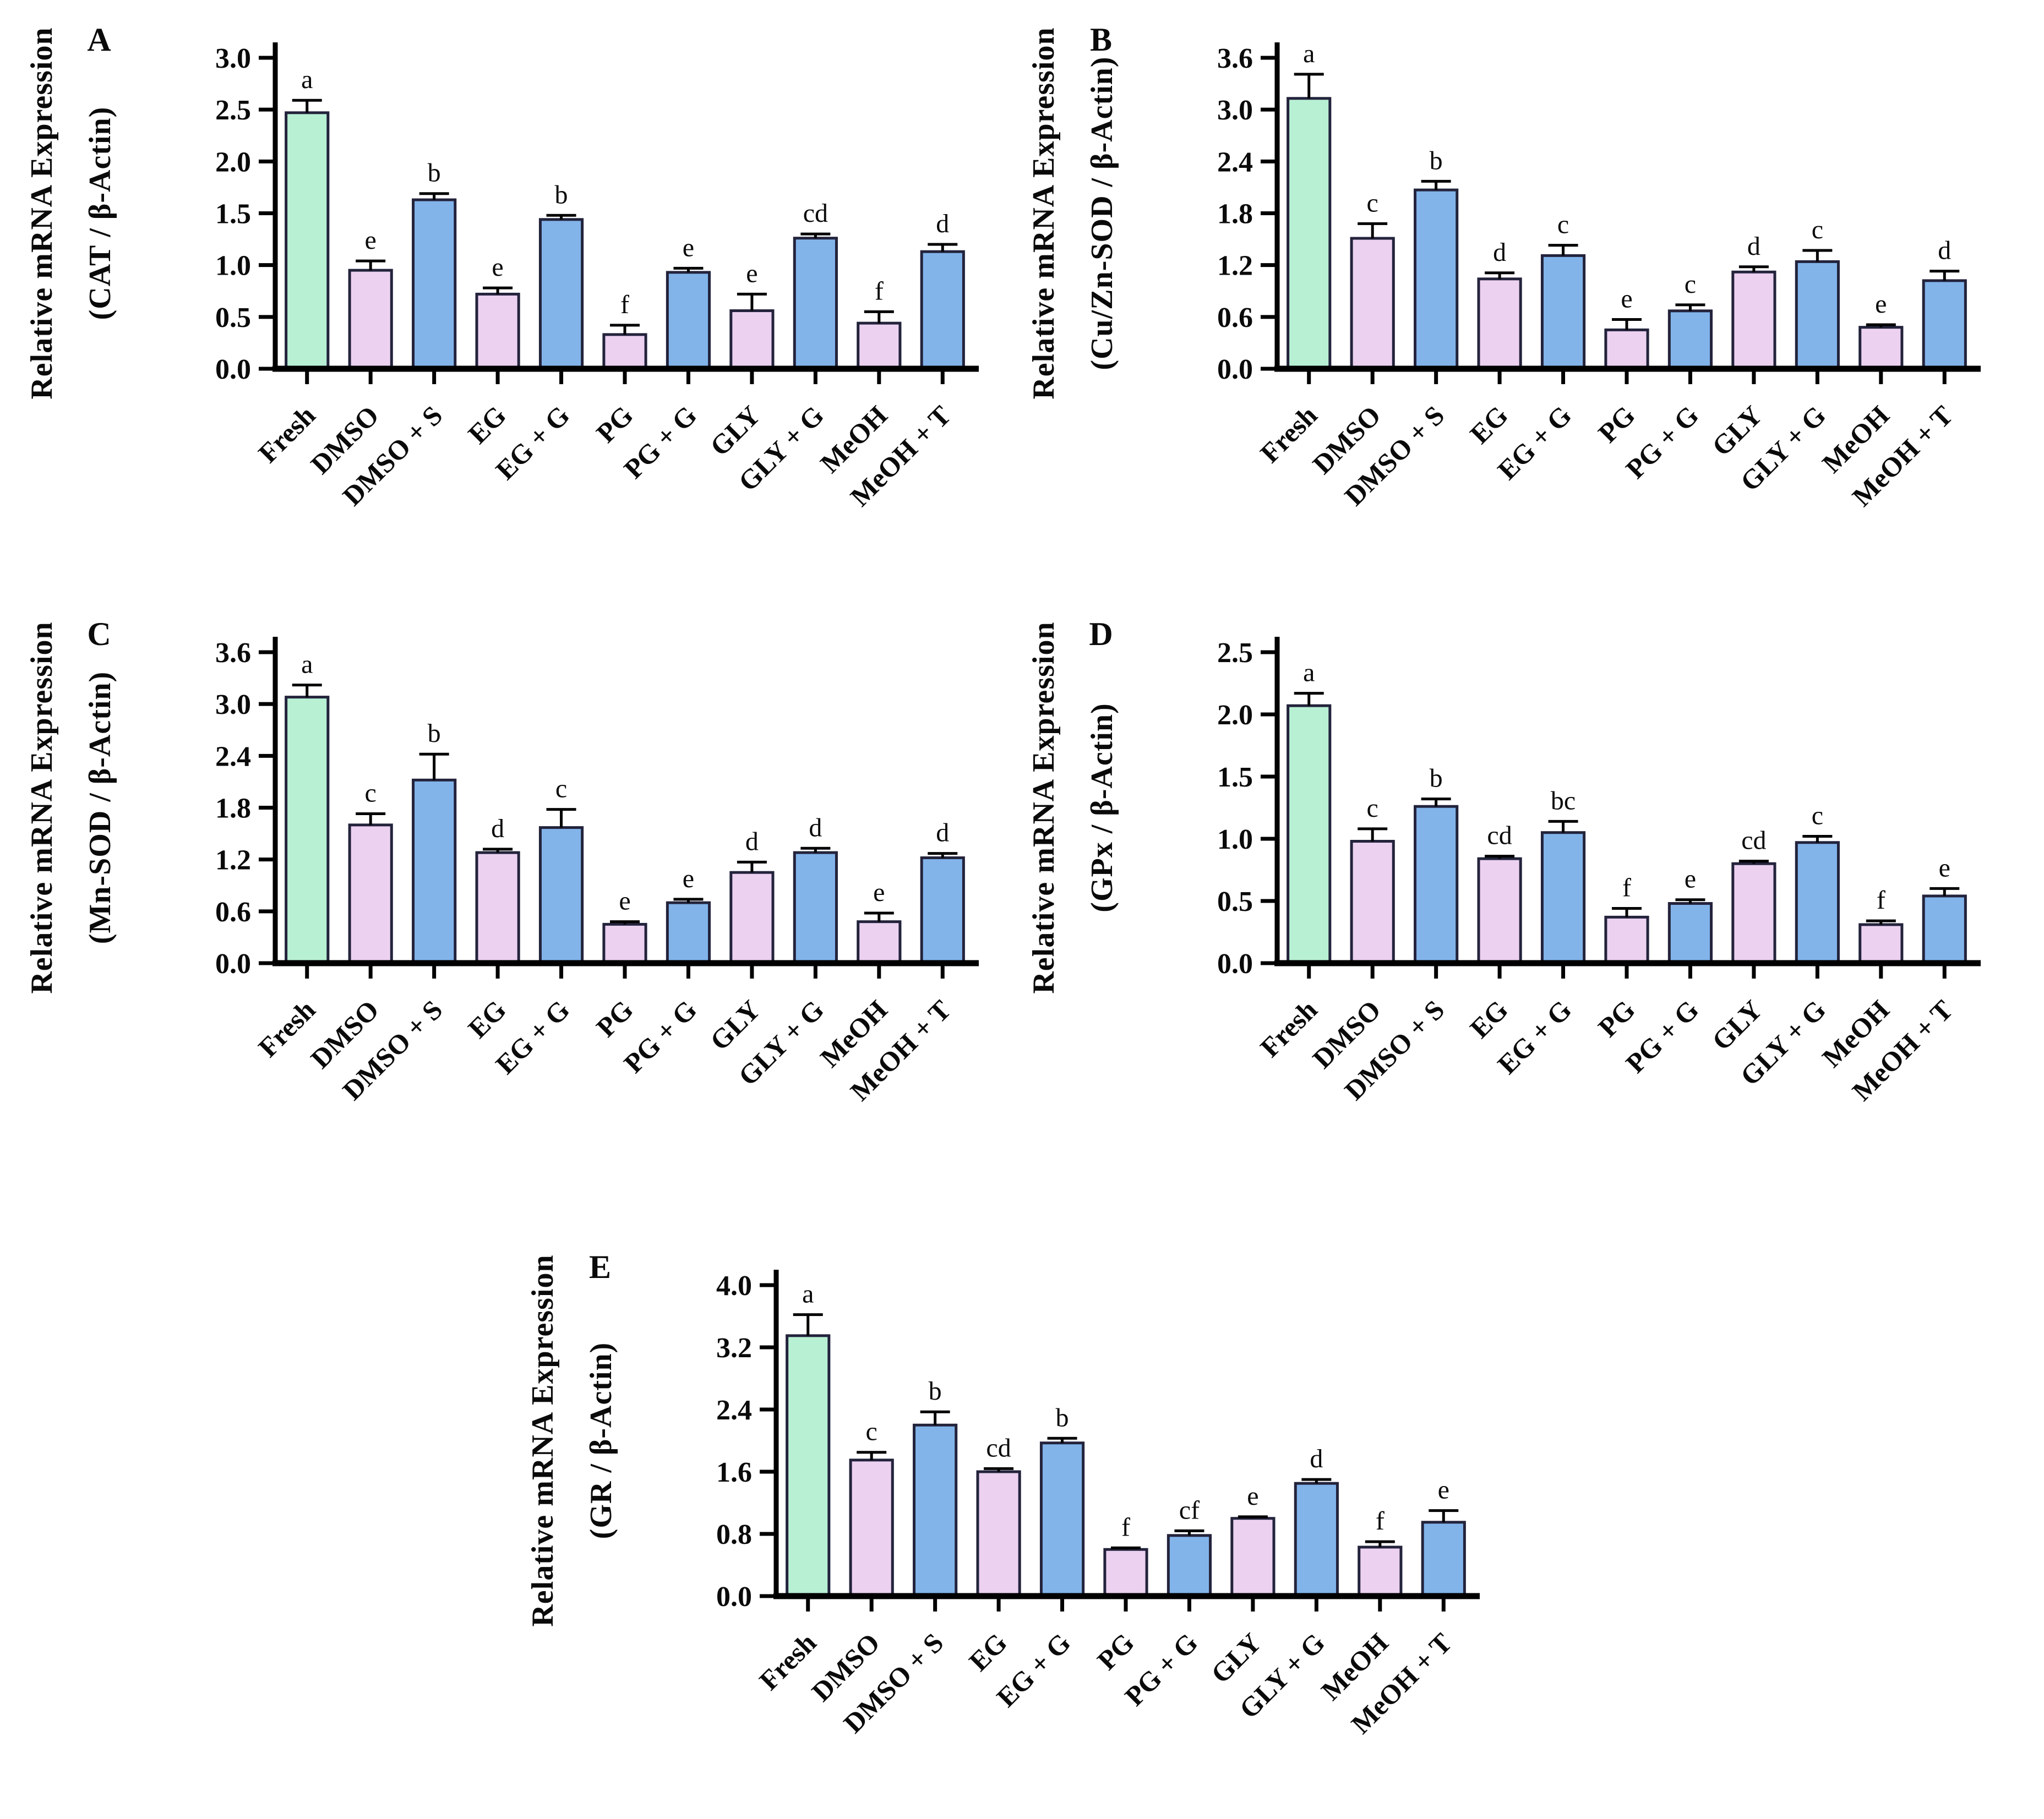 The image size is (2044, 1819). Describe the element at coordinates (1101, 634) in the screenshot. I see `panel-letter: D` at that location.